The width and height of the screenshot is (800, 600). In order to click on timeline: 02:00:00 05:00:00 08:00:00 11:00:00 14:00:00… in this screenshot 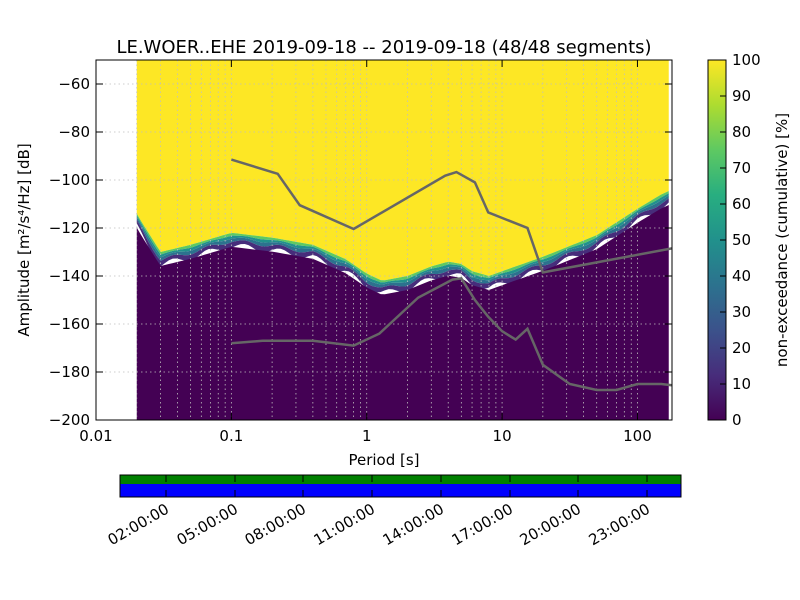, I will do `click(393, 511)`.